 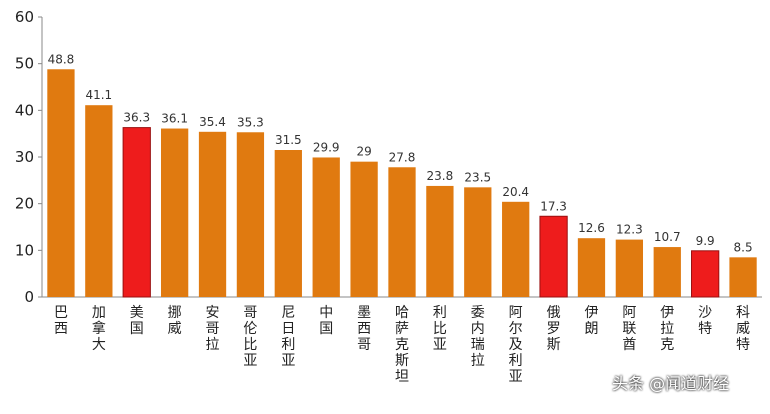 I want to click on data-label: 48.8, so click(x=61, y=59).